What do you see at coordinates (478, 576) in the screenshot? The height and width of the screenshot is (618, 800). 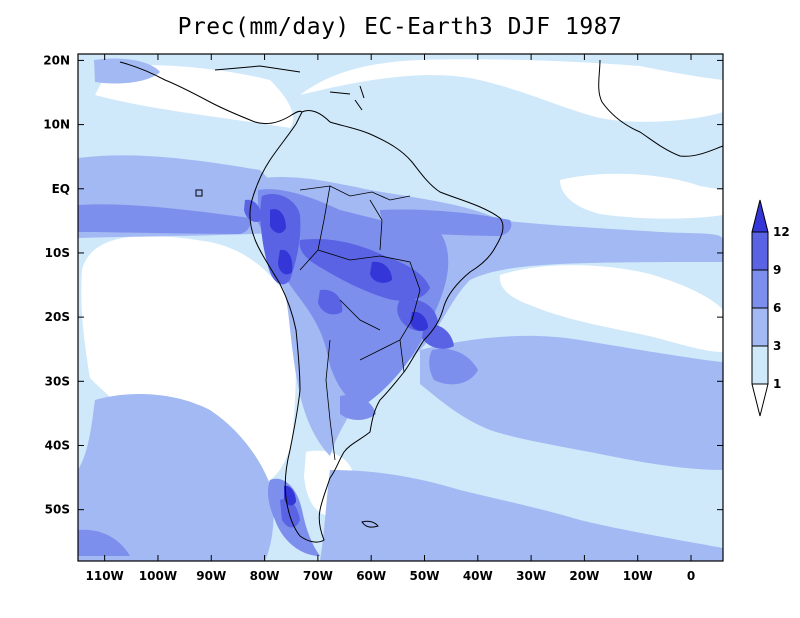 I see `x-tick-label: 40W` at bounding box center [478, 576].